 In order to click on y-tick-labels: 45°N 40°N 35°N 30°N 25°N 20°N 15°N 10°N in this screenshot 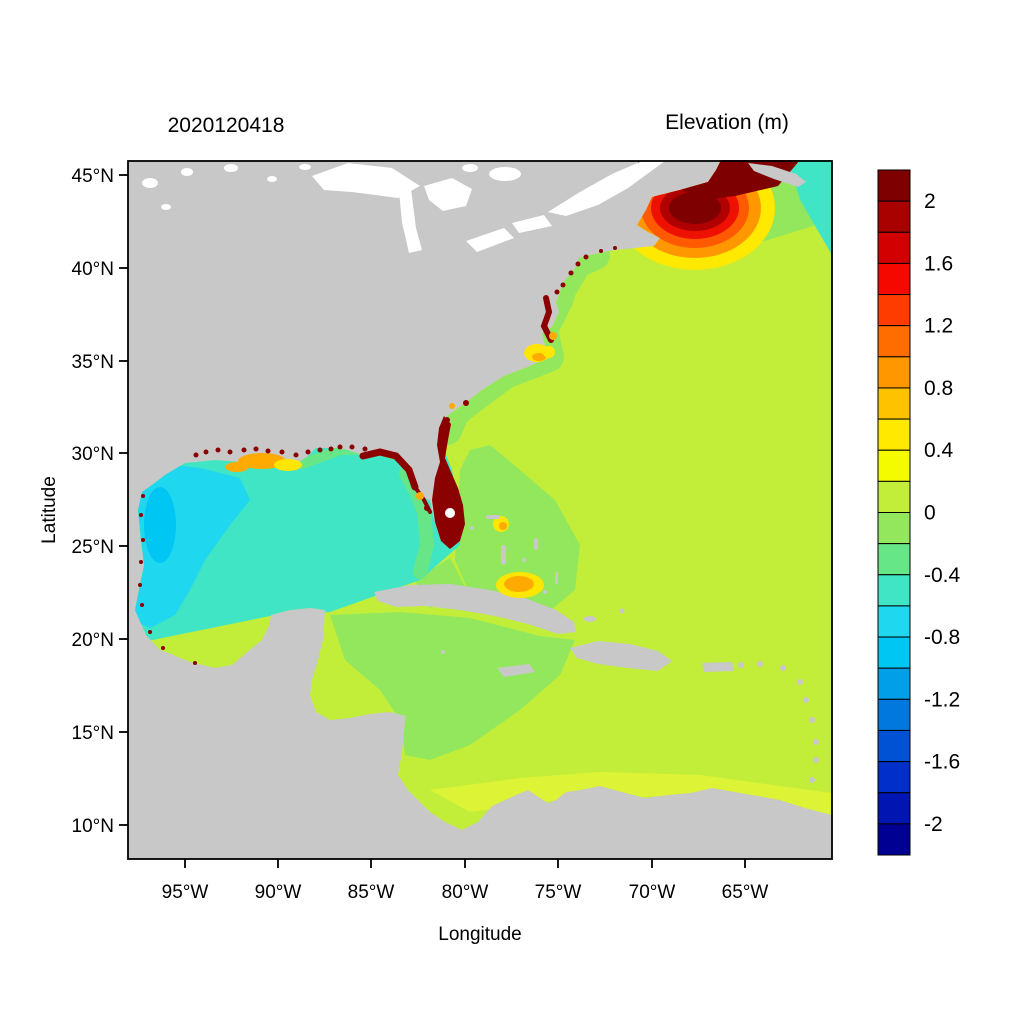, I will do `click(93, 501)`.